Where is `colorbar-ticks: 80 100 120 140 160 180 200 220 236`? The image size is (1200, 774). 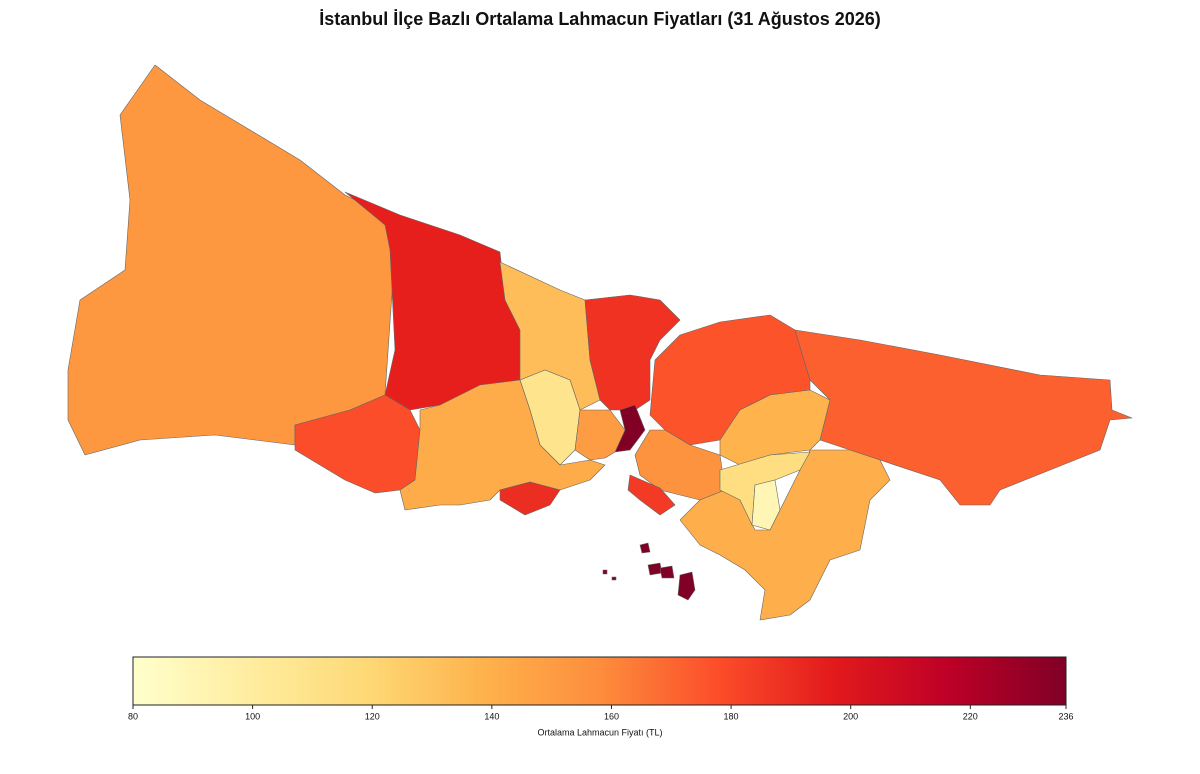 colorbar-ticks: 80 100 120 140 160 180 200 220 236 is located at coordinates (601, 713).